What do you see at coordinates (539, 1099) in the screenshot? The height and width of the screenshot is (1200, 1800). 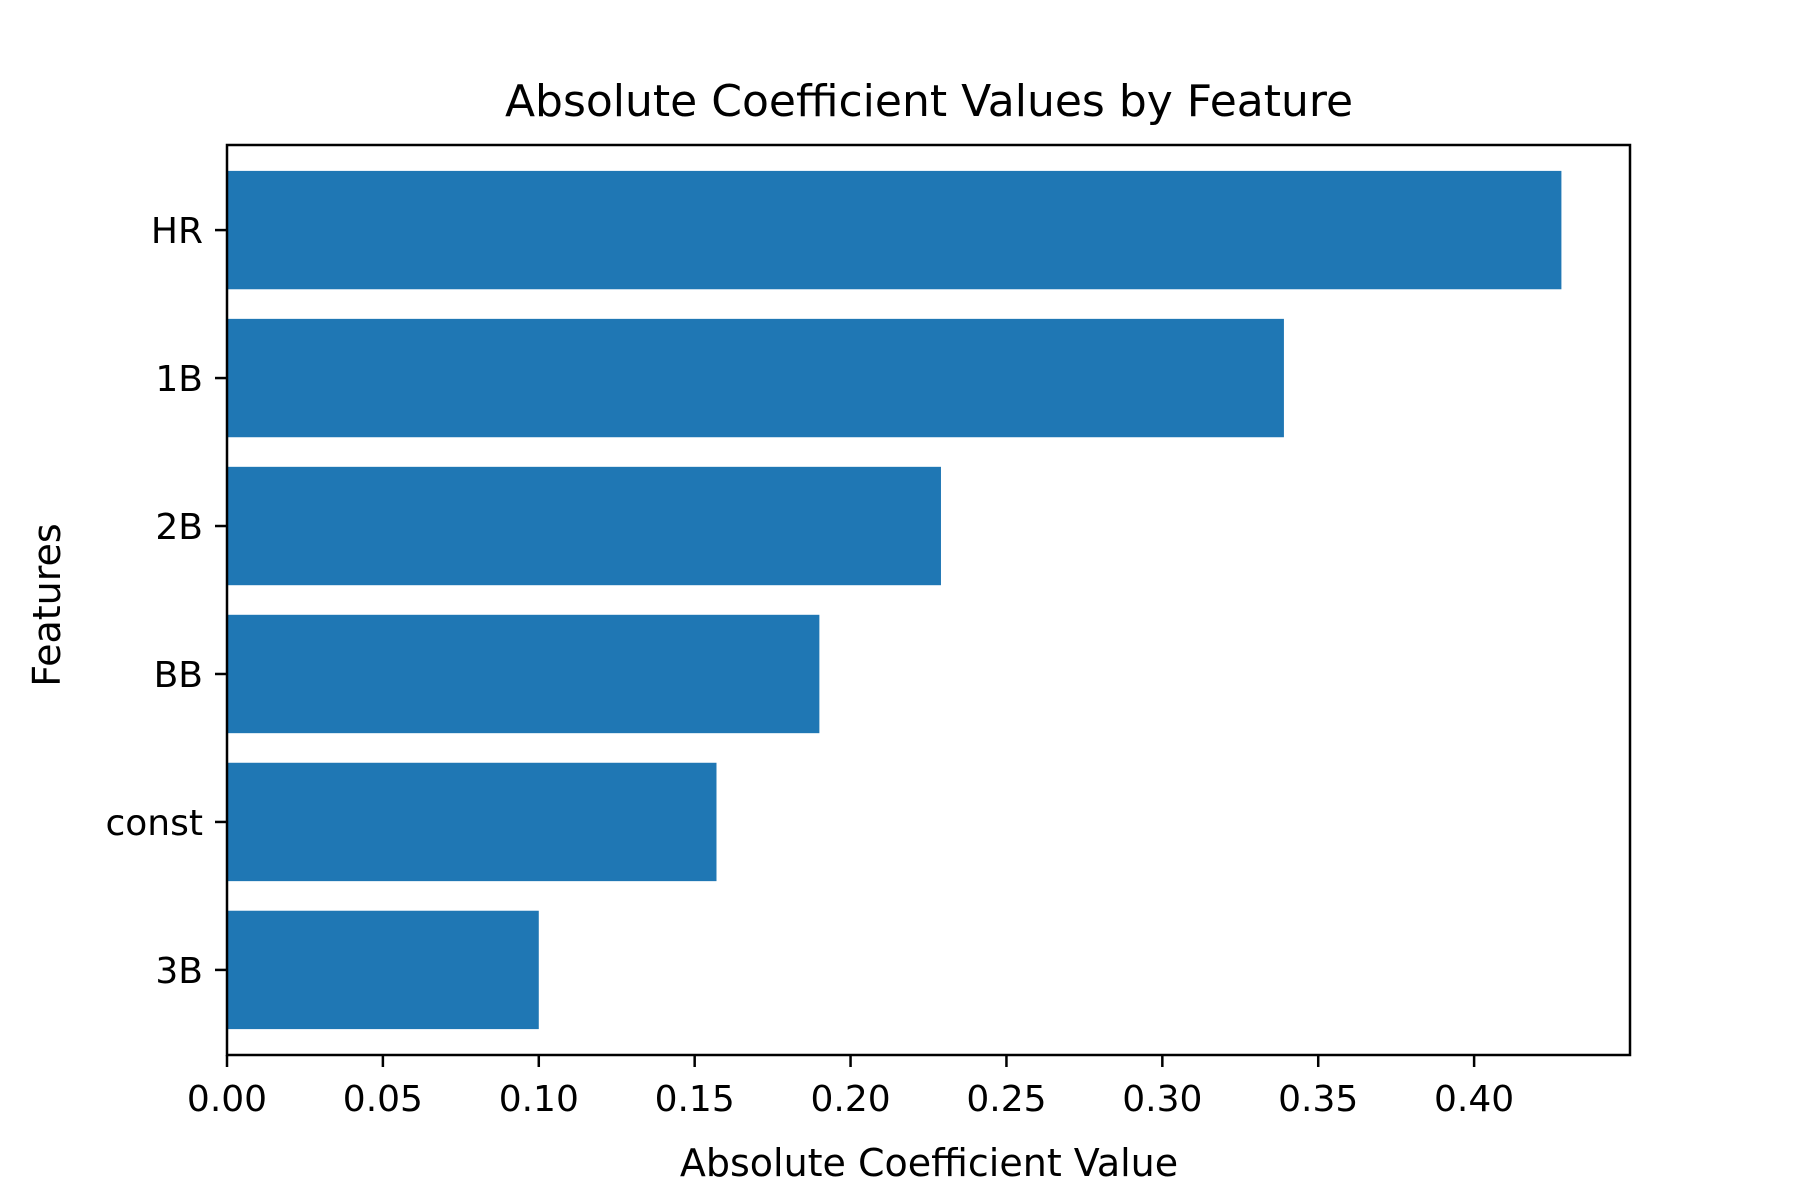 I see `x-tick-label: 0.10` at bounding box center [539, 1099].